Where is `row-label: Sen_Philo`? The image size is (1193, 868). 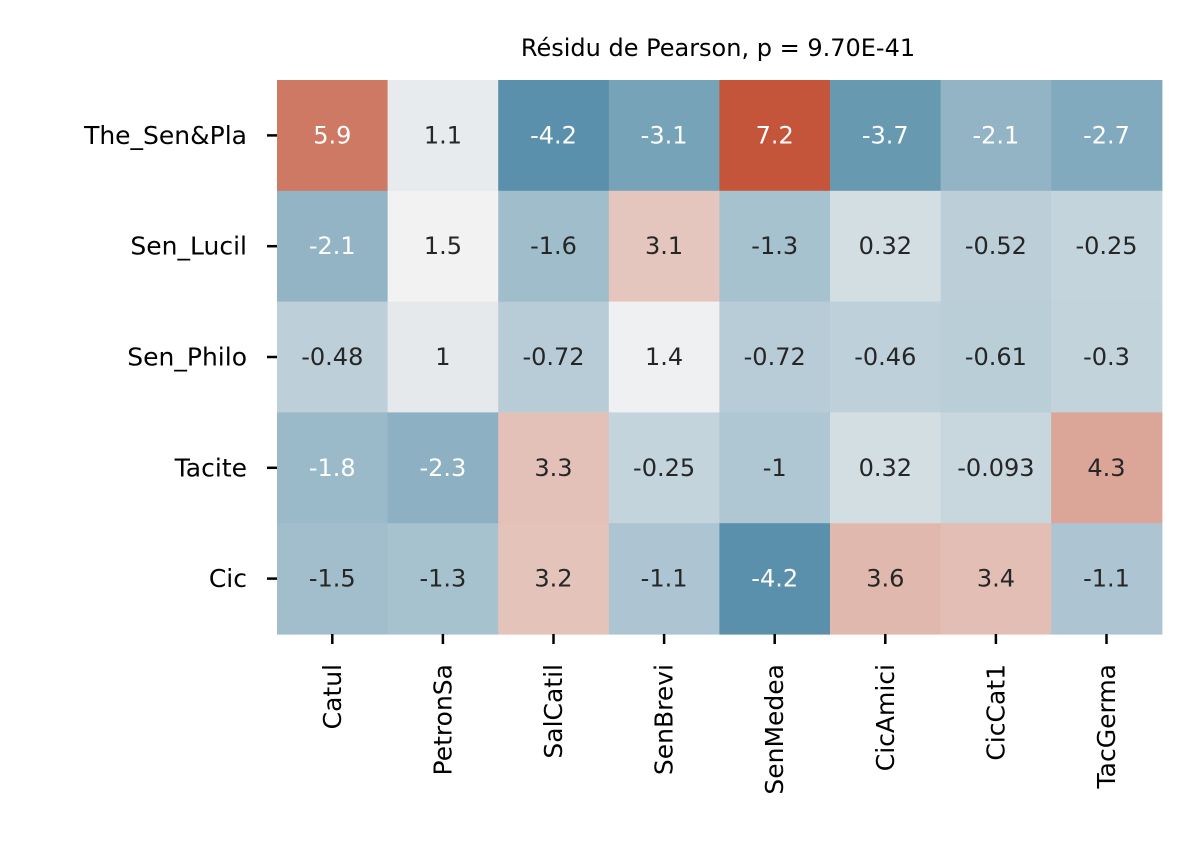 row-label: Sen_Philo is located at coordinates (187, 357).